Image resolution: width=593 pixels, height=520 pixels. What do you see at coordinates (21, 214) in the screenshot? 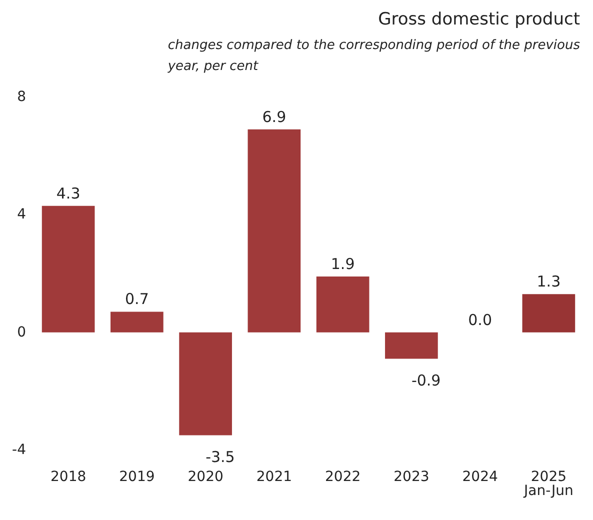
I see `y-tick-label: 4` at bounding box center [21, 214].